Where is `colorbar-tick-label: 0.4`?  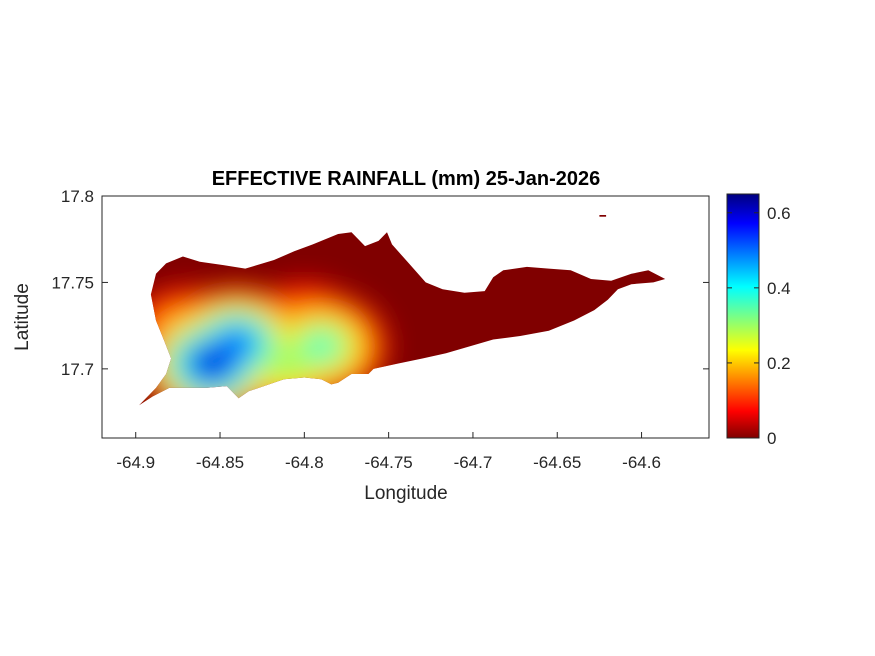 colorbar-tick-label: 0.4 is located at coordinates (779, 288).